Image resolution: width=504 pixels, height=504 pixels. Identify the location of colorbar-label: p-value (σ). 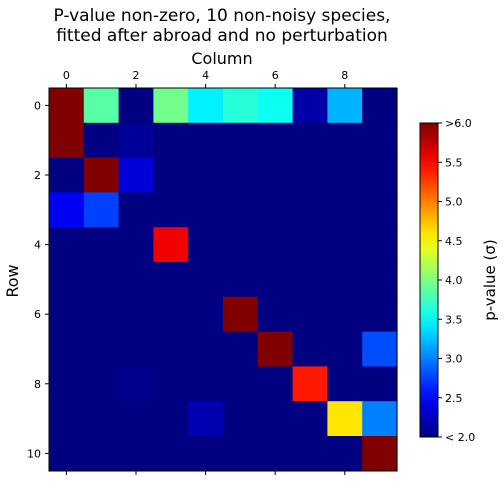
(490, 279).